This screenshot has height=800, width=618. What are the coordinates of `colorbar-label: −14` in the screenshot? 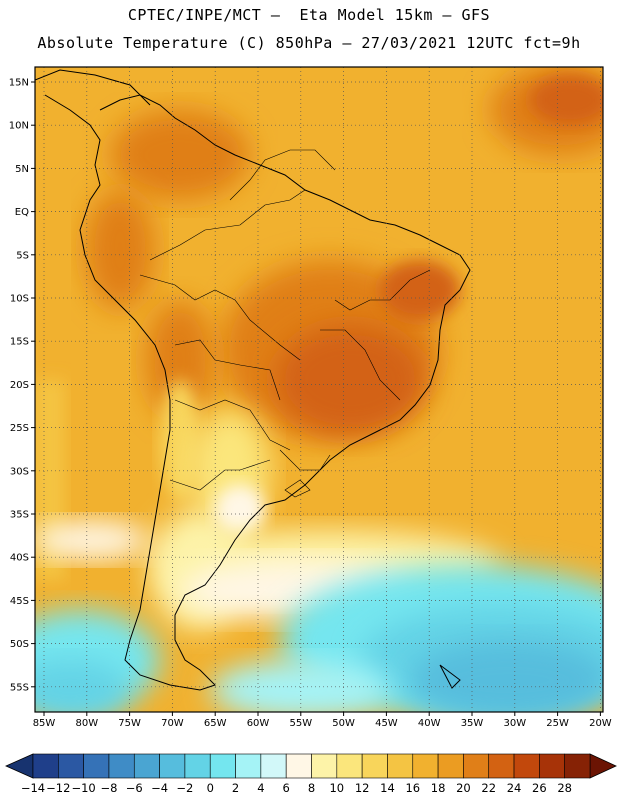 It's located at (33, 788).